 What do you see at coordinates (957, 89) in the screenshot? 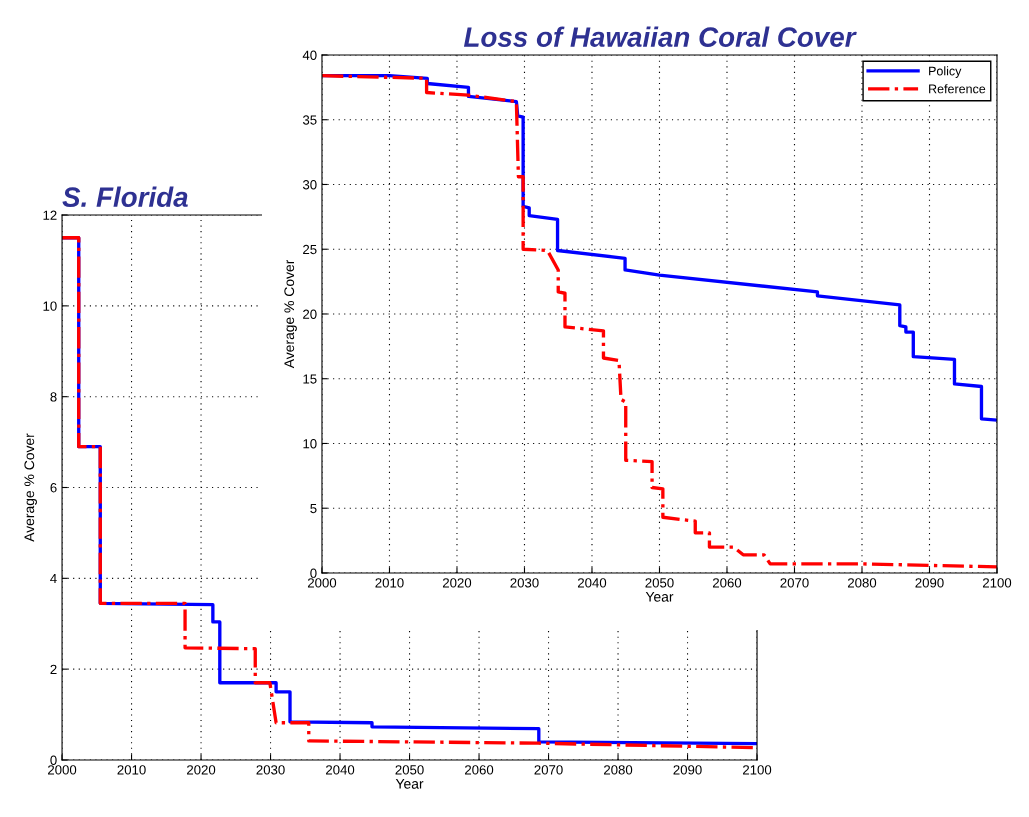
I see `legend-label: Reference` at bounding box center [957, 89].